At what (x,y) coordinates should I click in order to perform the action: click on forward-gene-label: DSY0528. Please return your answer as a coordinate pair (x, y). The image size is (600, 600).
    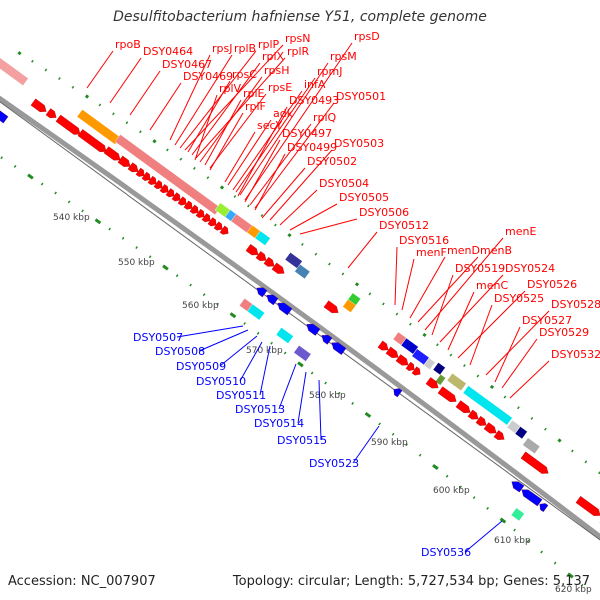
    Looking at the image, I should click on (575, 304).